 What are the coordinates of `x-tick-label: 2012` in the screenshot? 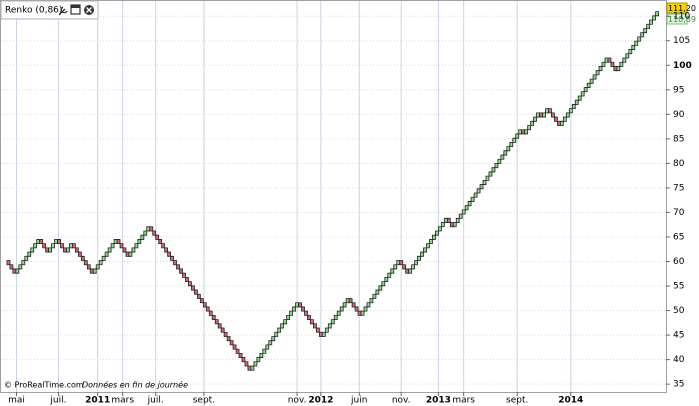 It's located at (320, 401).